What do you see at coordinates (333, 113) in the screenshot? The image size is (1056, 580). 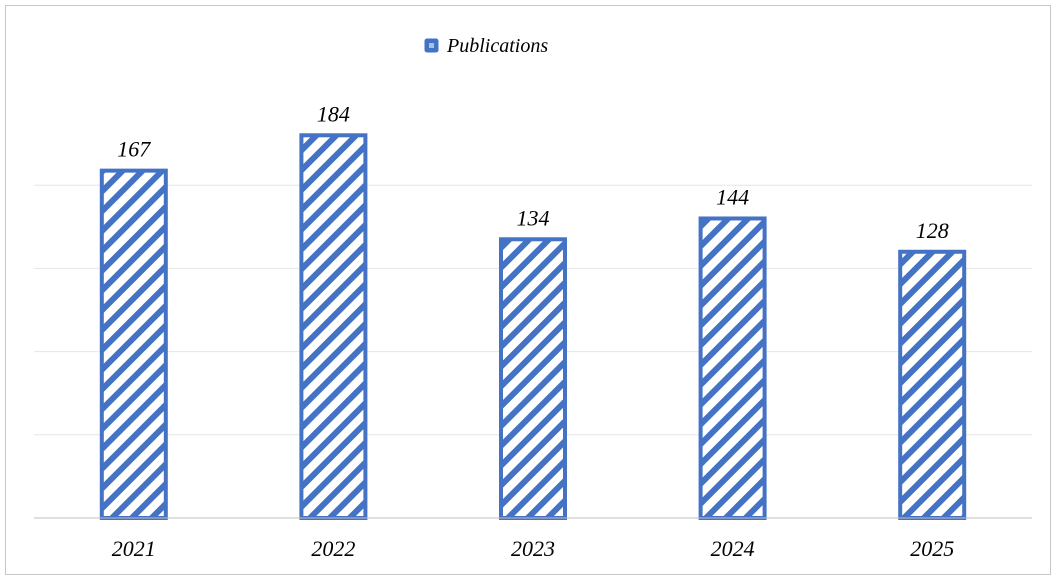 I see `data-label-2022: 184` at bounding box center [333, 113].